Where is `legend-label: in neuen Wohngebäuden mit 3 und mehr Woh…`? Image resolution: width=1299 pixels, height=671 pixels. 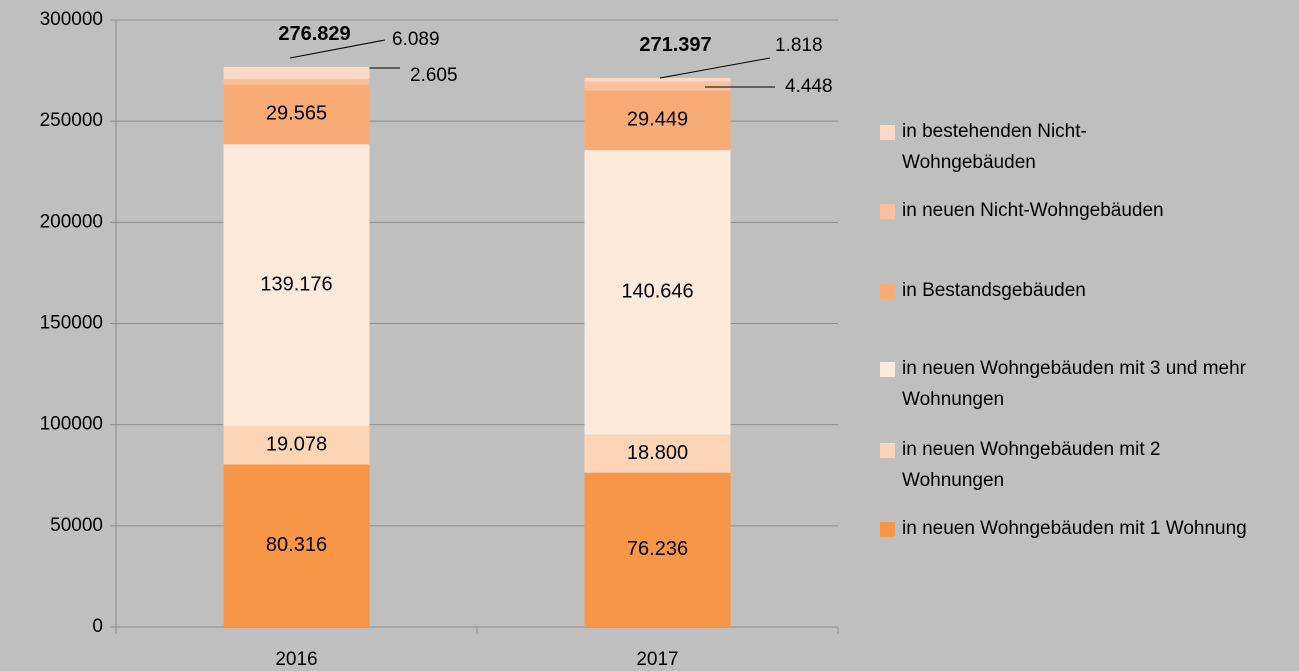 legend-label: in neuen Wohngebäuden mit 3 und mehr Woh… is located at coordinates (1074, 384).